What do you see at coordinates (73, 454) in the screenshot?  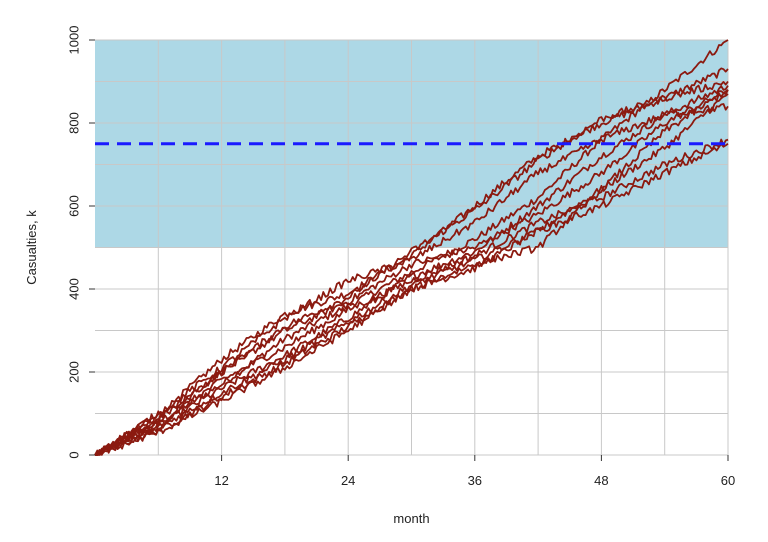 I see `y-tick-label: 0` at bounding box center [73, 454].